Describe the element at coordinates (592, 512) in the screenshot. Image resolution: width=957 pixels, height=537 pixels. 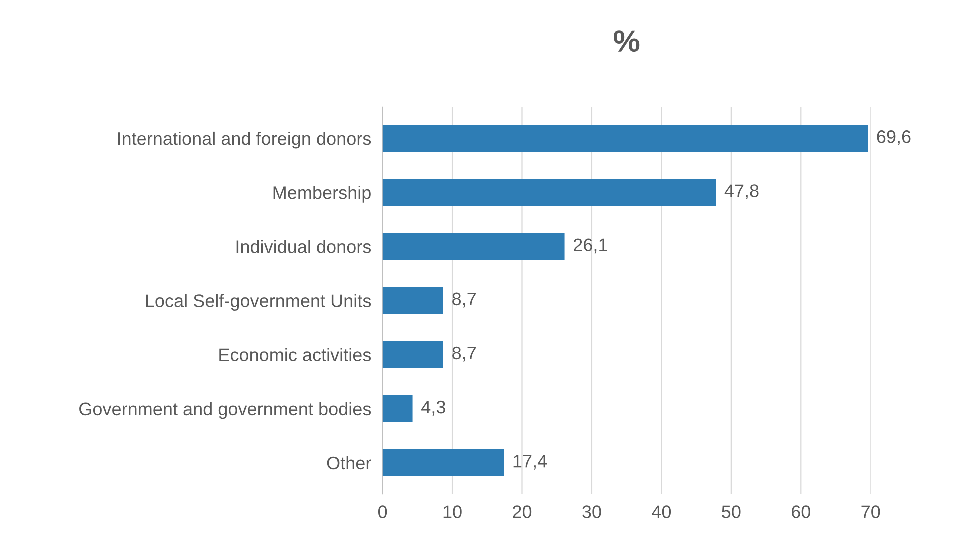
I see `x-tick-label: 30` at that location.